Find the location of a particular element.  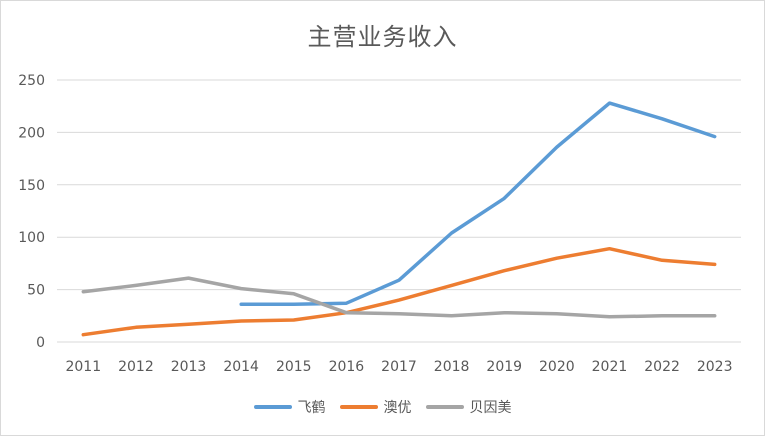

y-axis-ticks: 0 50 100 150 200 250 is located at coordinates (31, 212).